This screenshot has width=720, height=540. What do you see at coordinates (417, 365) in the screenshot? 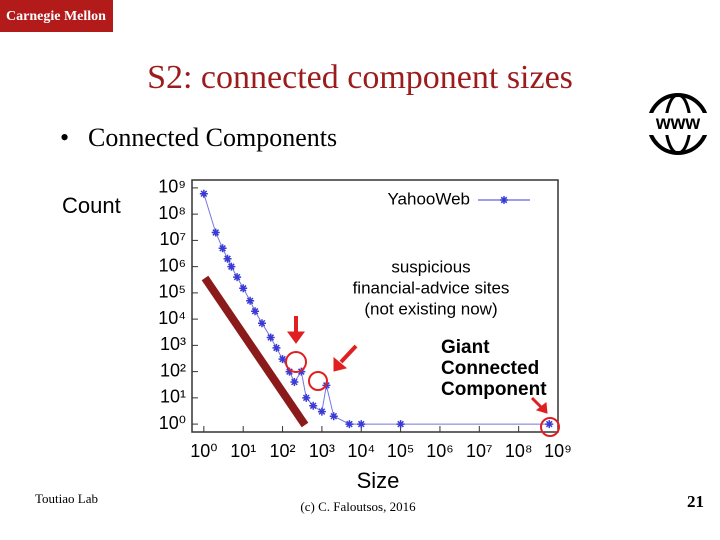
I see `arrows` at bounding box center [417, 365].